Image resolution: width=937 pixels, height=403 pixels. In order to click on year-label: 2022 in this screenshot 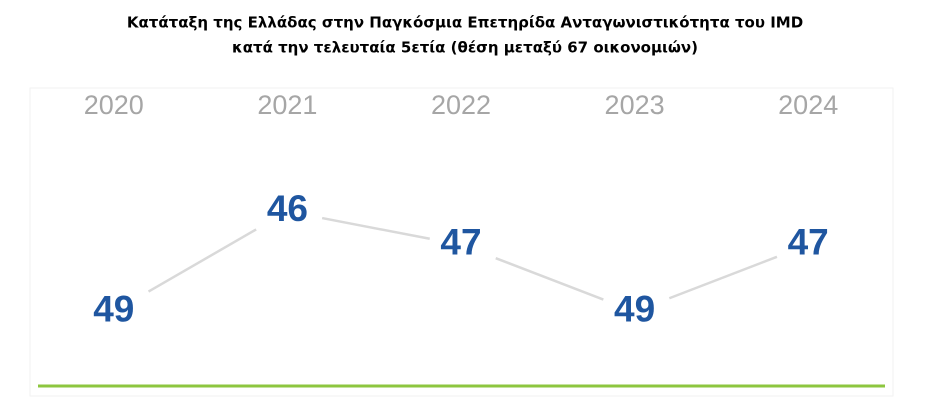, I will do `click(461, 105)`.